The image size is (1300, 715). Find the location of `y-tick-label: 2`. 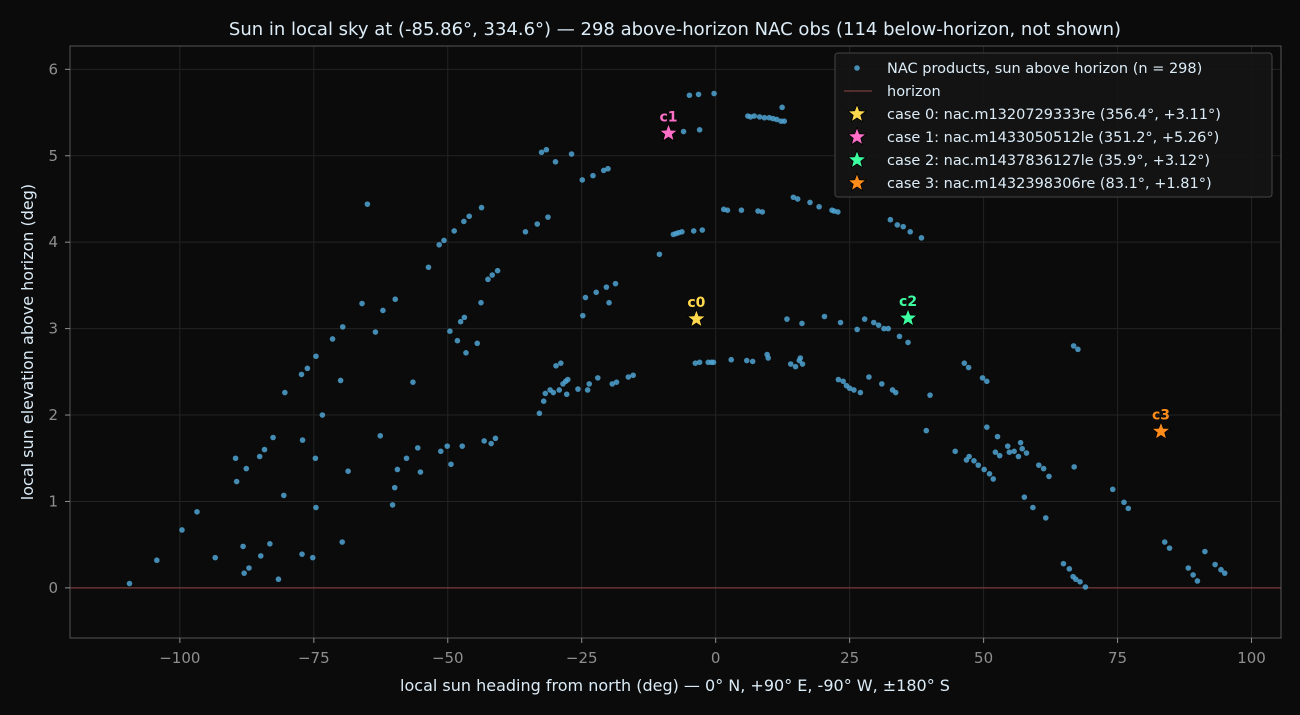

y-tick-label: 2 is located at coordinates (53, 415).